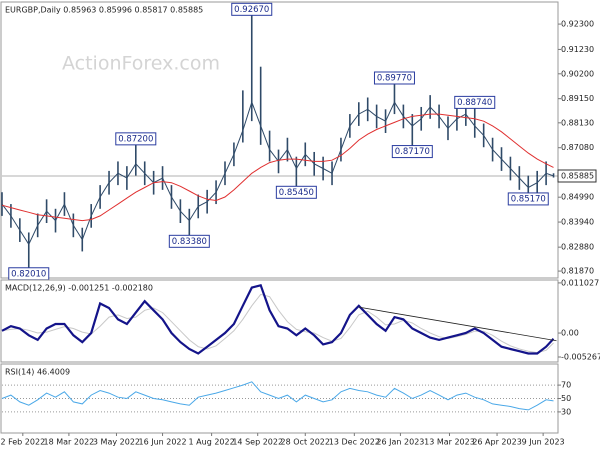  I want to click on y-tick-label: 50, so click(566, 398).